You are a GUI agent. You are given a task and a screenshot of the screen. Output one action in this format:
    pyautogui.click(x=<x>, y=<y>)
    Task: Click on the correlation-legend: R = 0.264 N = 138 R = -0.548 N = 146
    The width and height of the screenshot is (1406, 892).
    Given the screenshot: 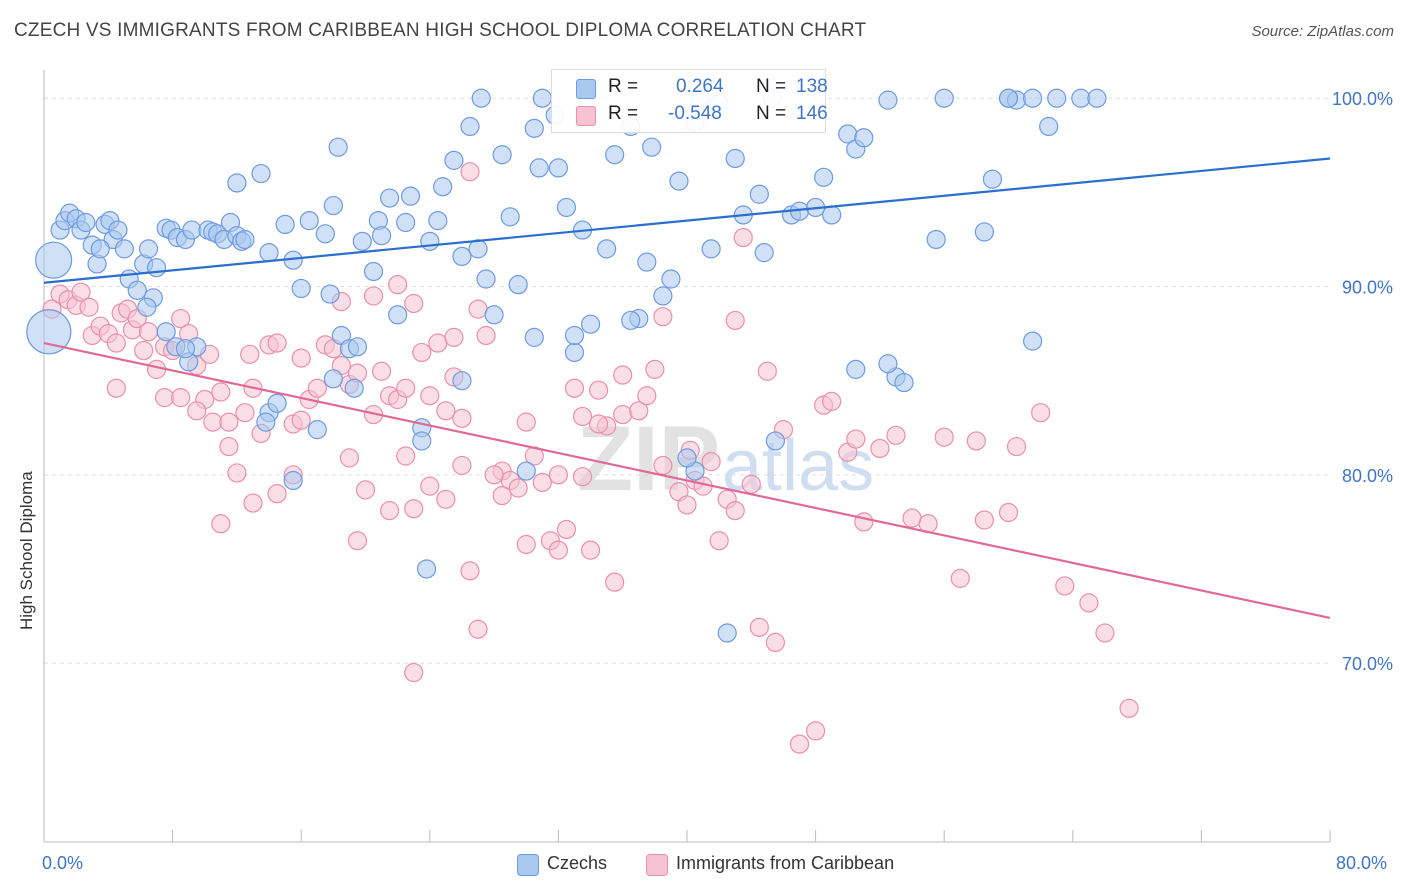 What is the action you would take?
    pyautogui.click(x=689, y=101)
    